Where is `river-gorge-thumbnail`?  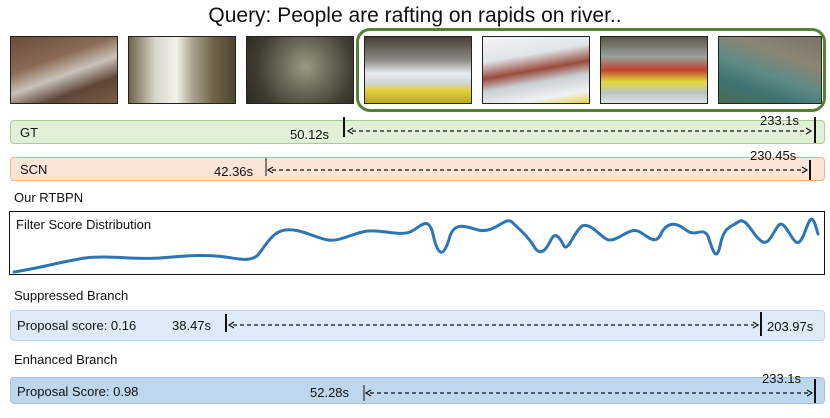
river-gorge-thumbnail is located at coordinates (770, 70).